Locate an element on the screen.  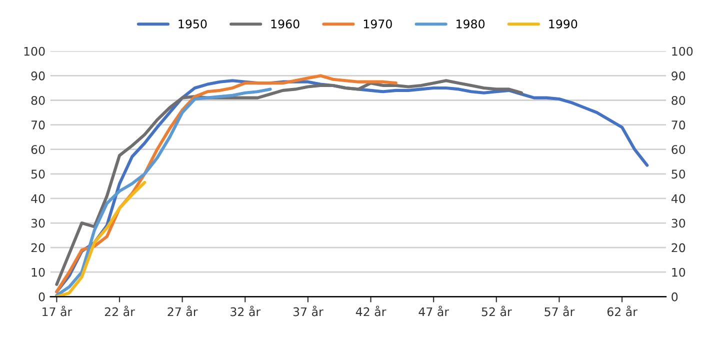
y-tick-label: 20 is located at coordinates (38, 247).